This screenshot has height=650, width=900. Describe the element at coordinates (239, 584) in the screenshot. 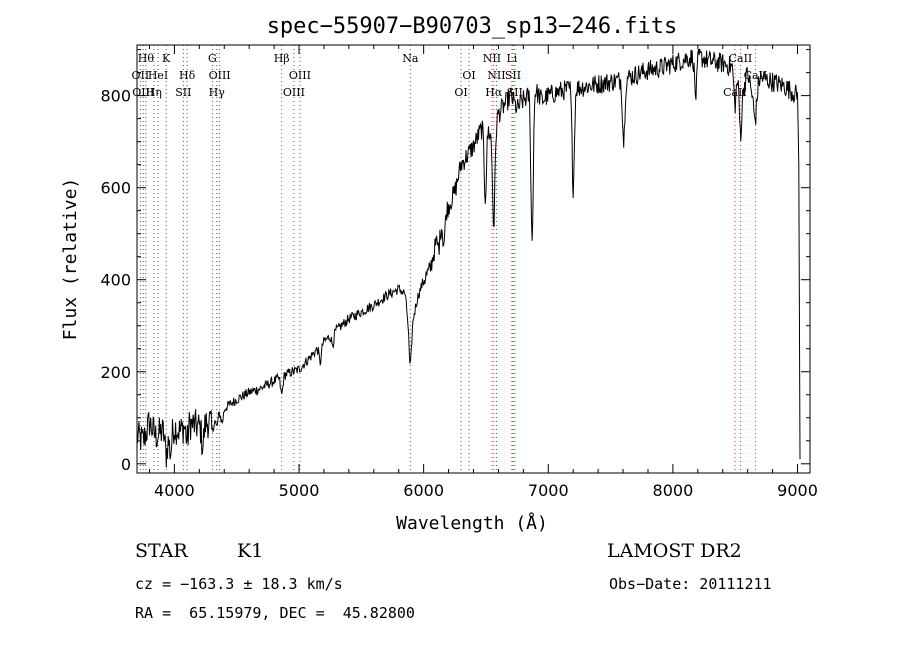

I see `redshift-text: cz = −163.3 ± 18.3 km/s` at that location.